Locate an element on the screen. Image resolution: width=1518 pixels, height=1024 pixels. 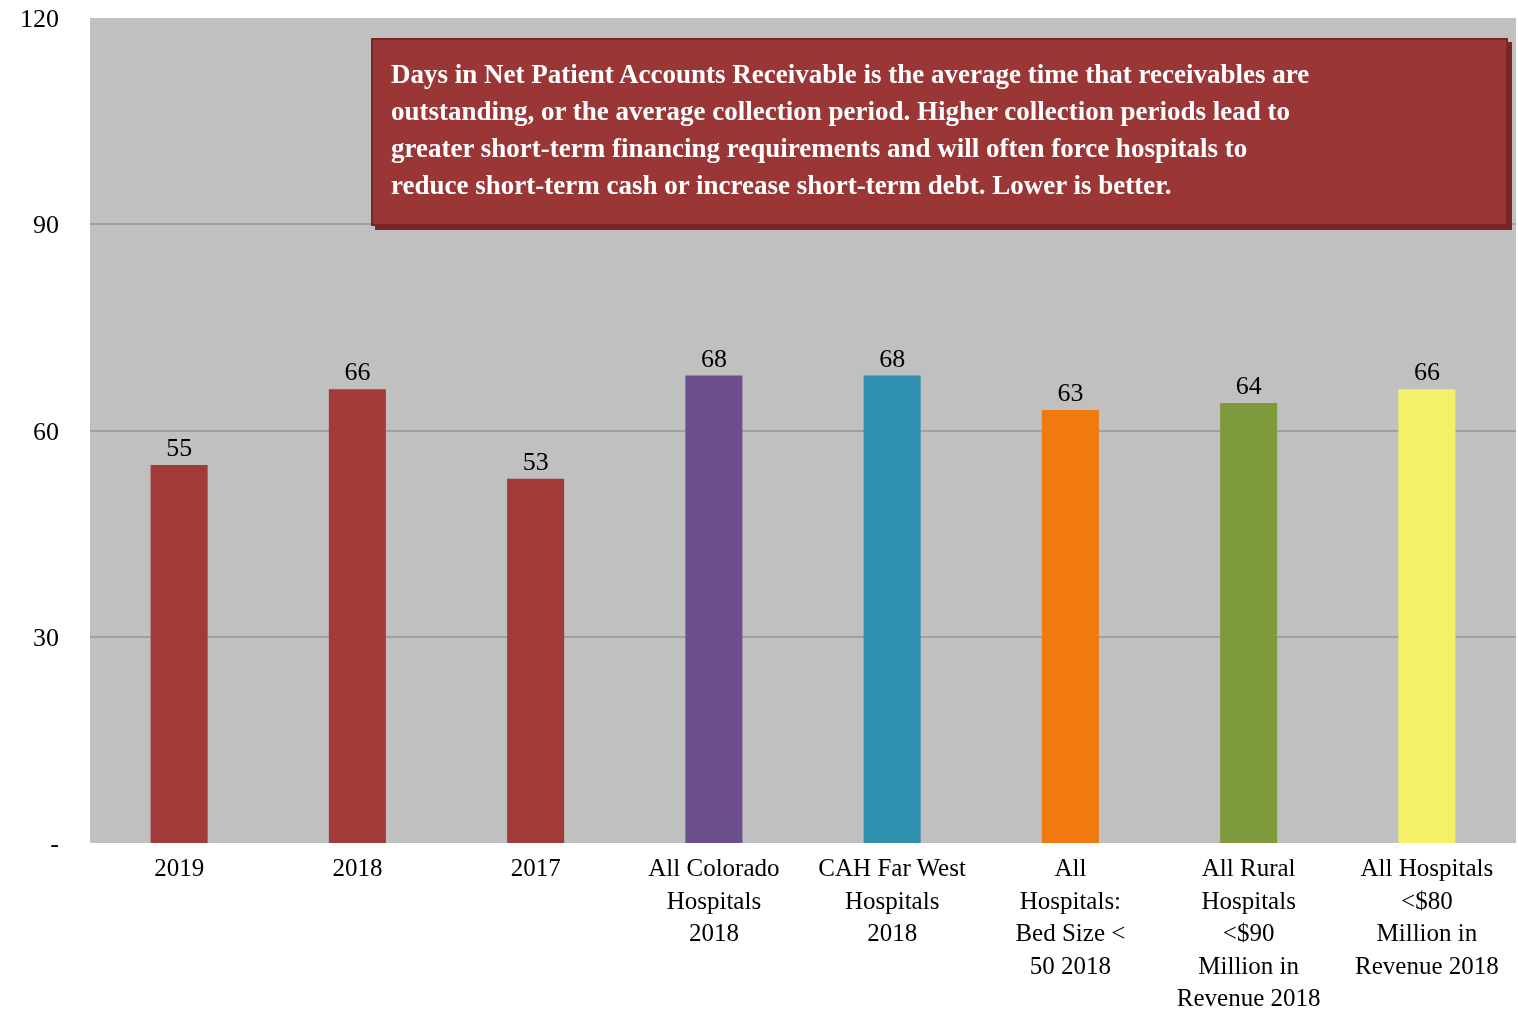
y-tick-label: 90 is located at coordinates (46, 225).